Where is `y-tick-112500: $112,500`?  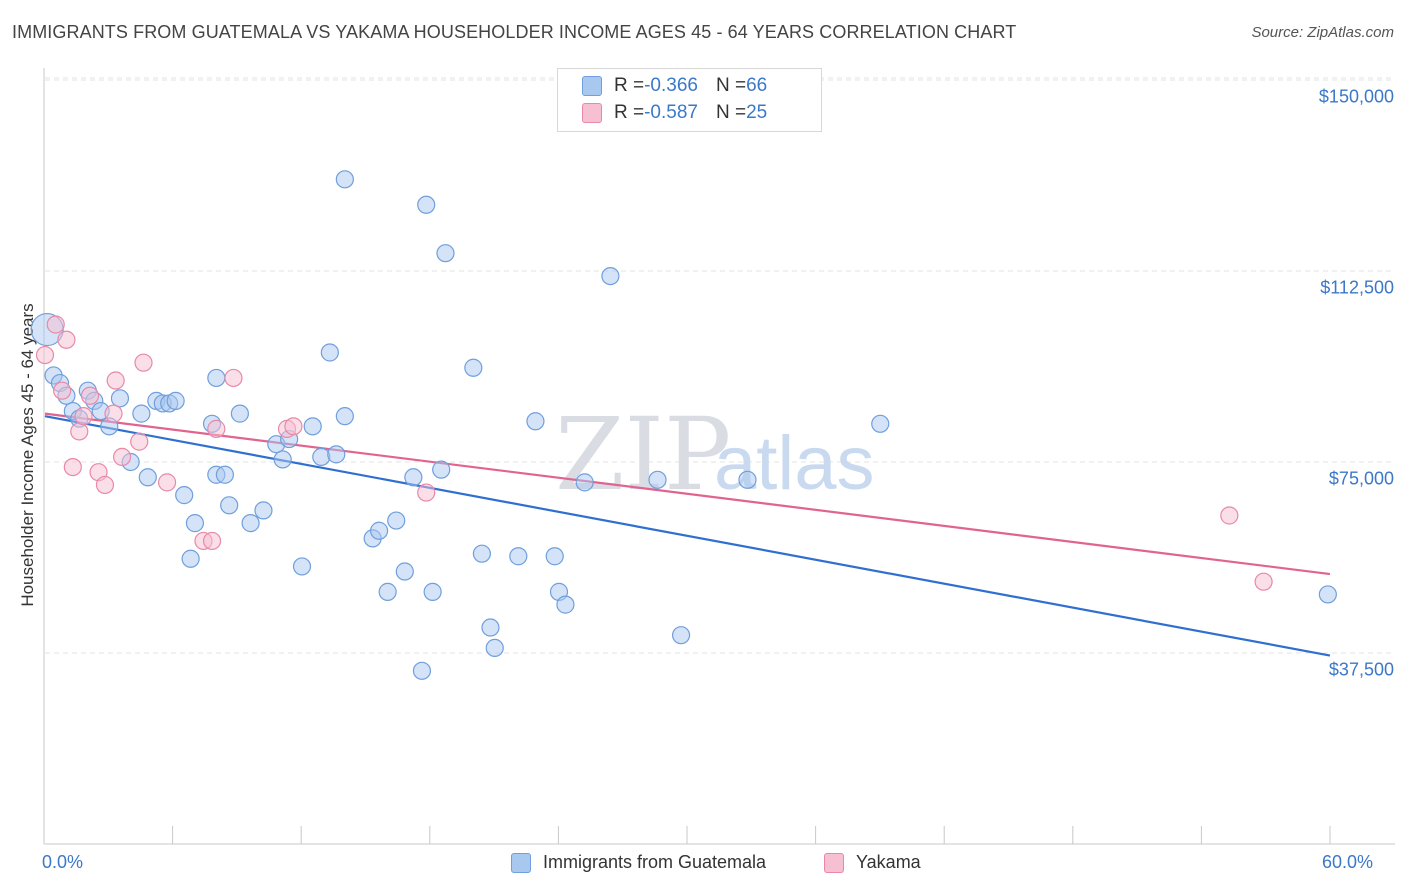
y-tick-112500: $112,500 is located at coordinates (1357, 287).